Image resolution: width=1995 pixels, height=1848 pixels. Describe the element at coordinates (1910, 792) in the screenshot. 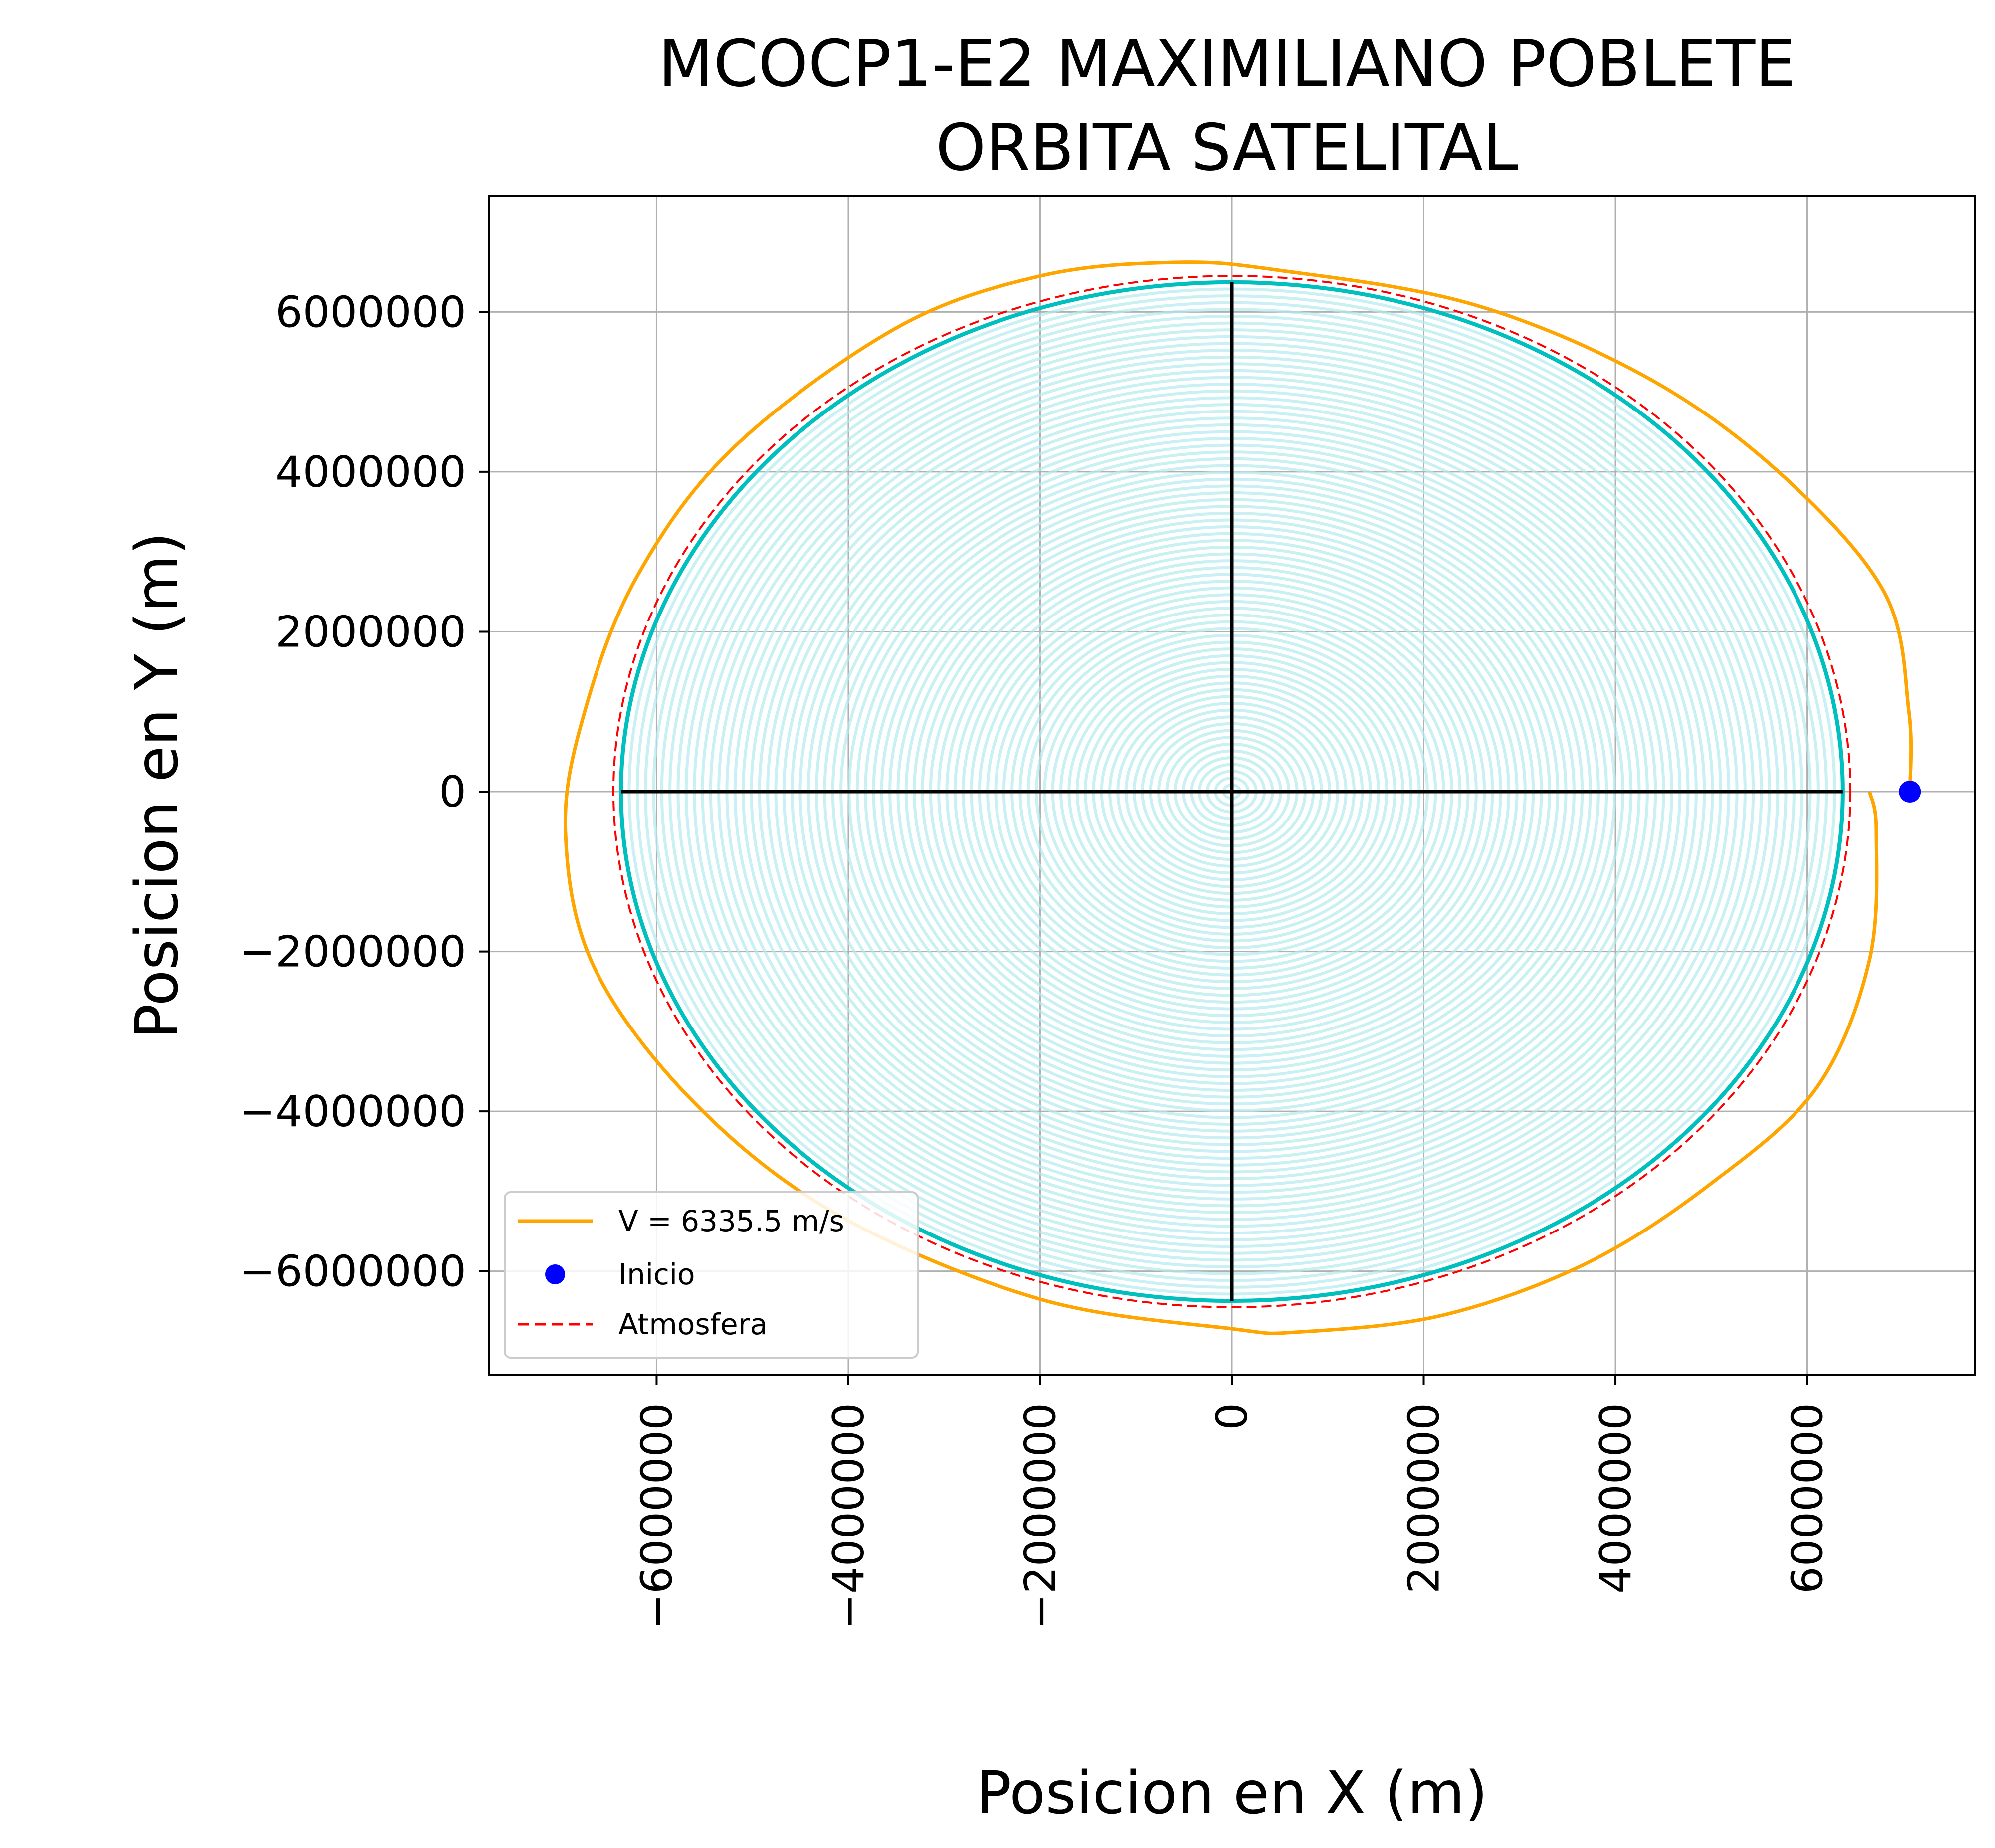

I see `start-marker` at that location.